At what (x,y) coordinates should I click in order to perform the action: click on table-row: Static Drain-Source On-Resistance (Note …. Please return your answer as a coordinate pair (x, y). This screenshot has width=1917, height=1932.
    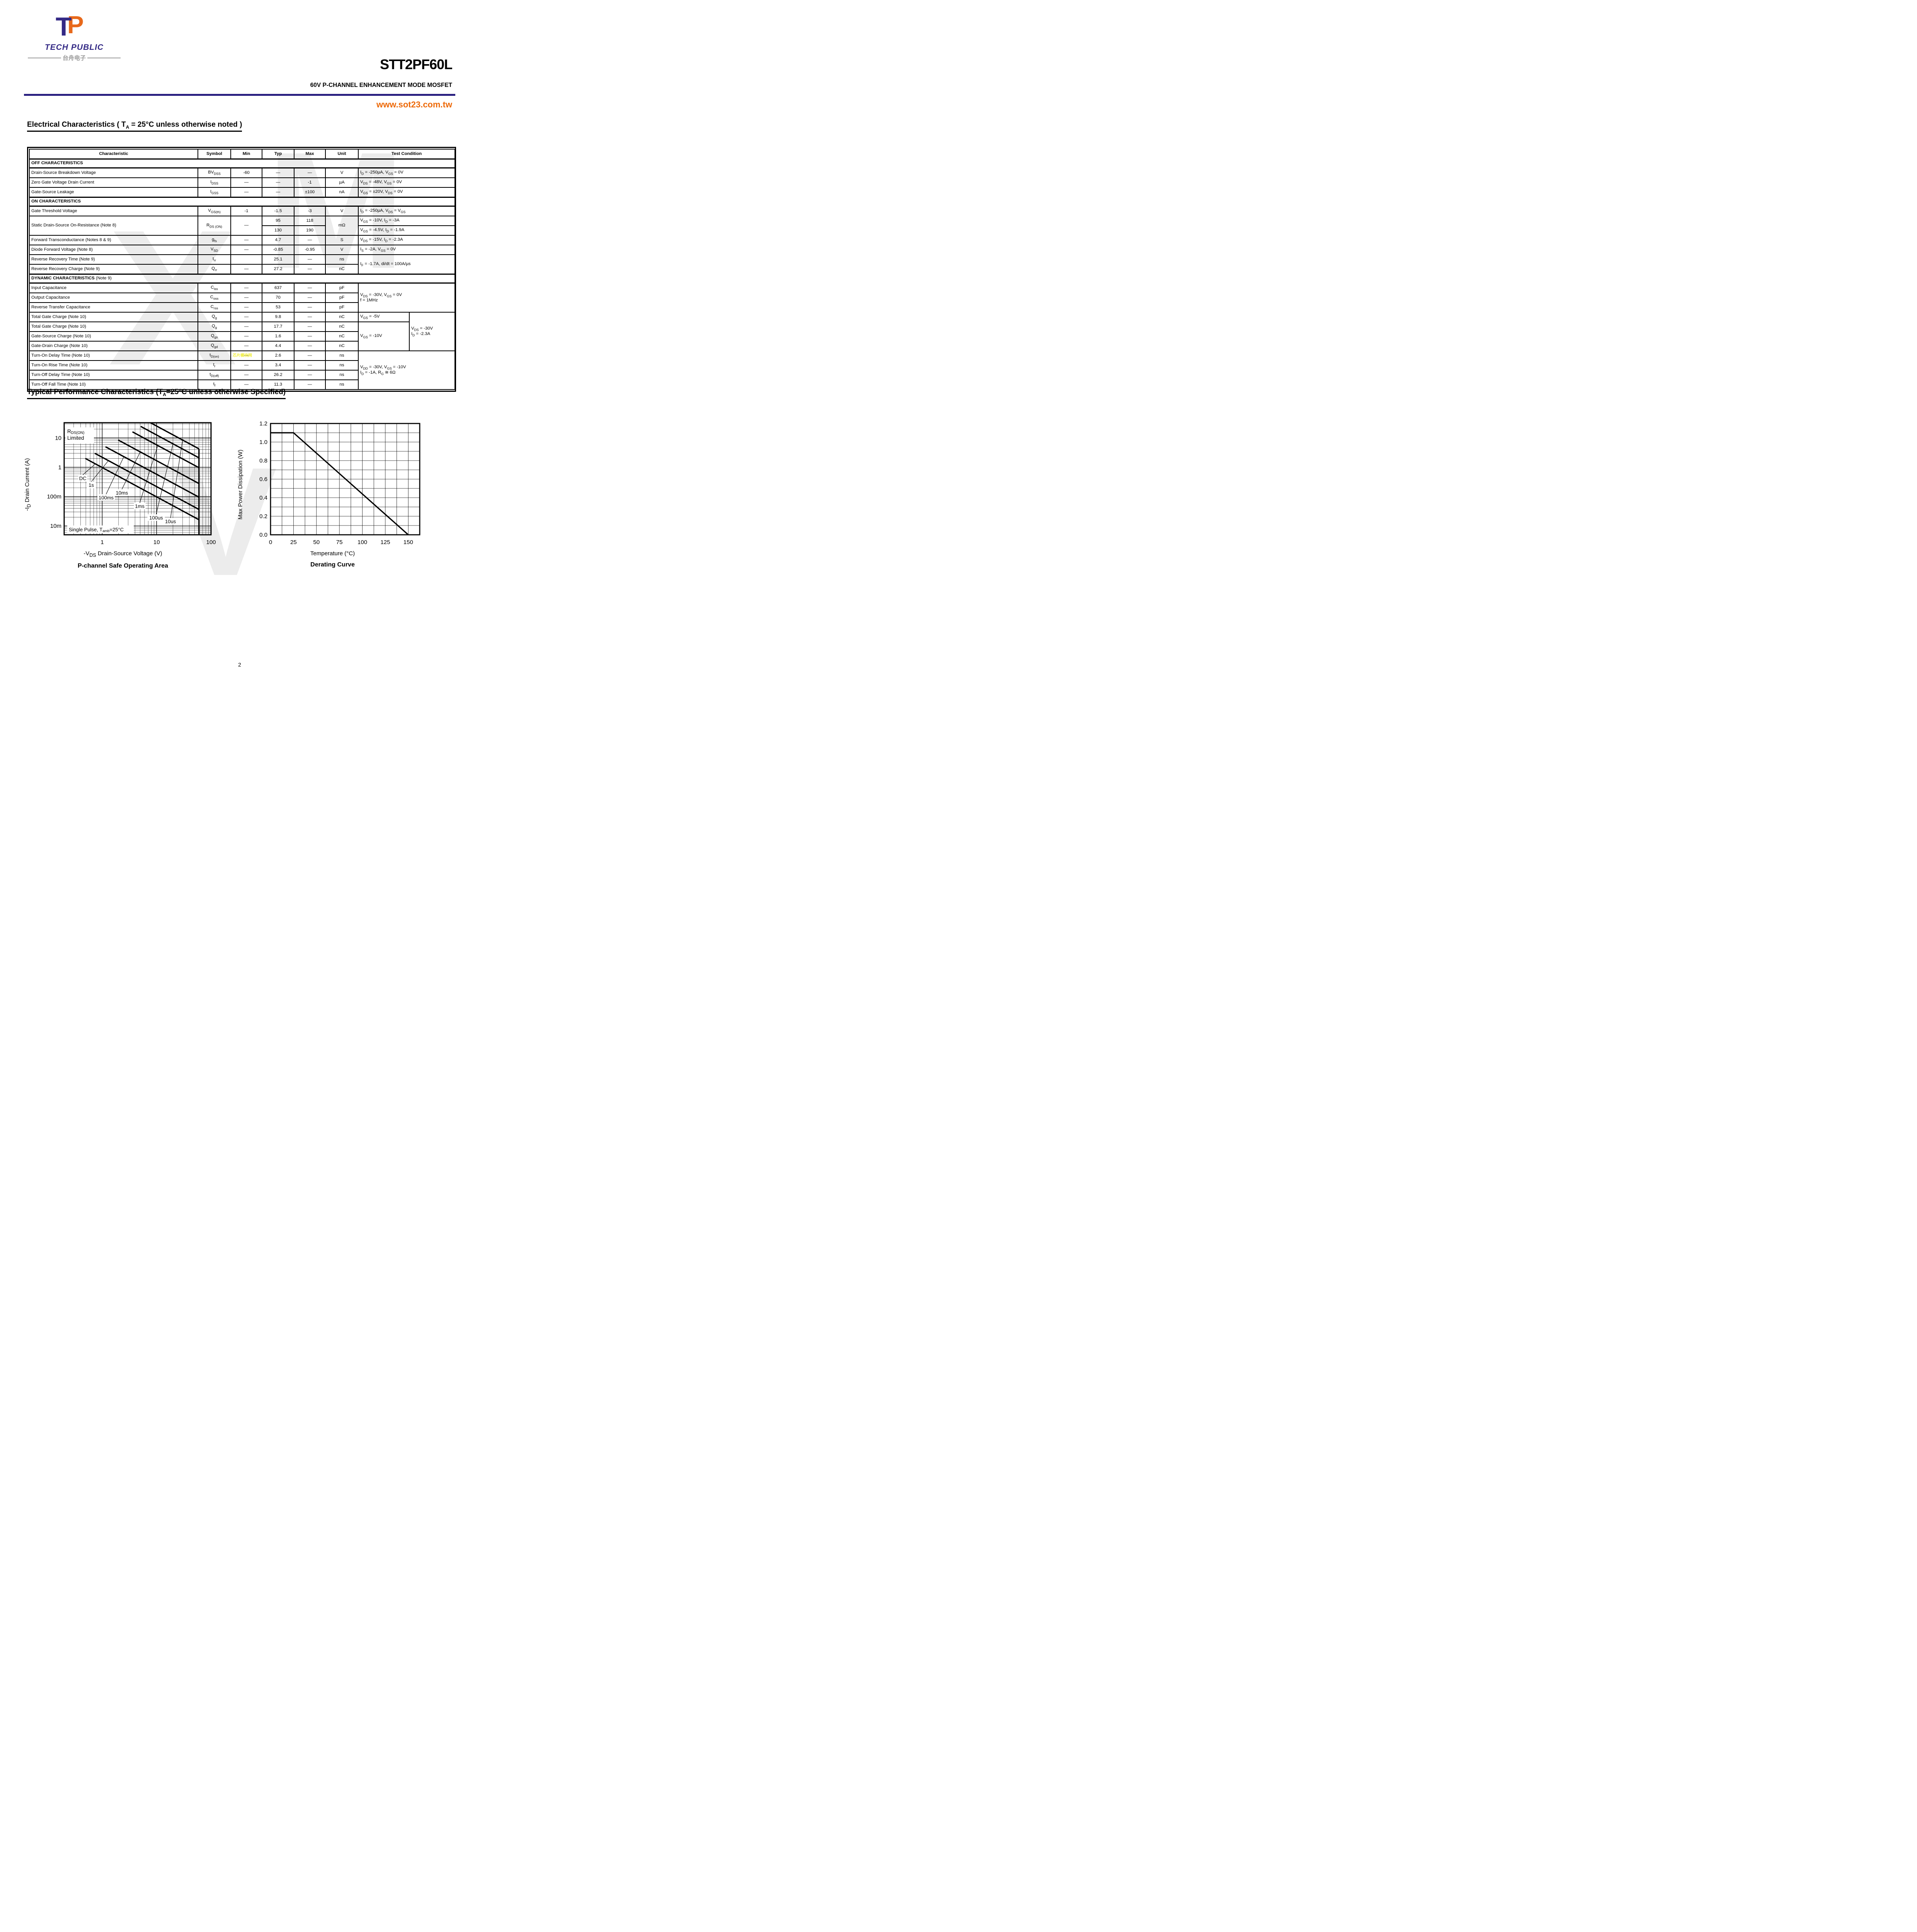
    Looking at the image, I should click on (242, 226).